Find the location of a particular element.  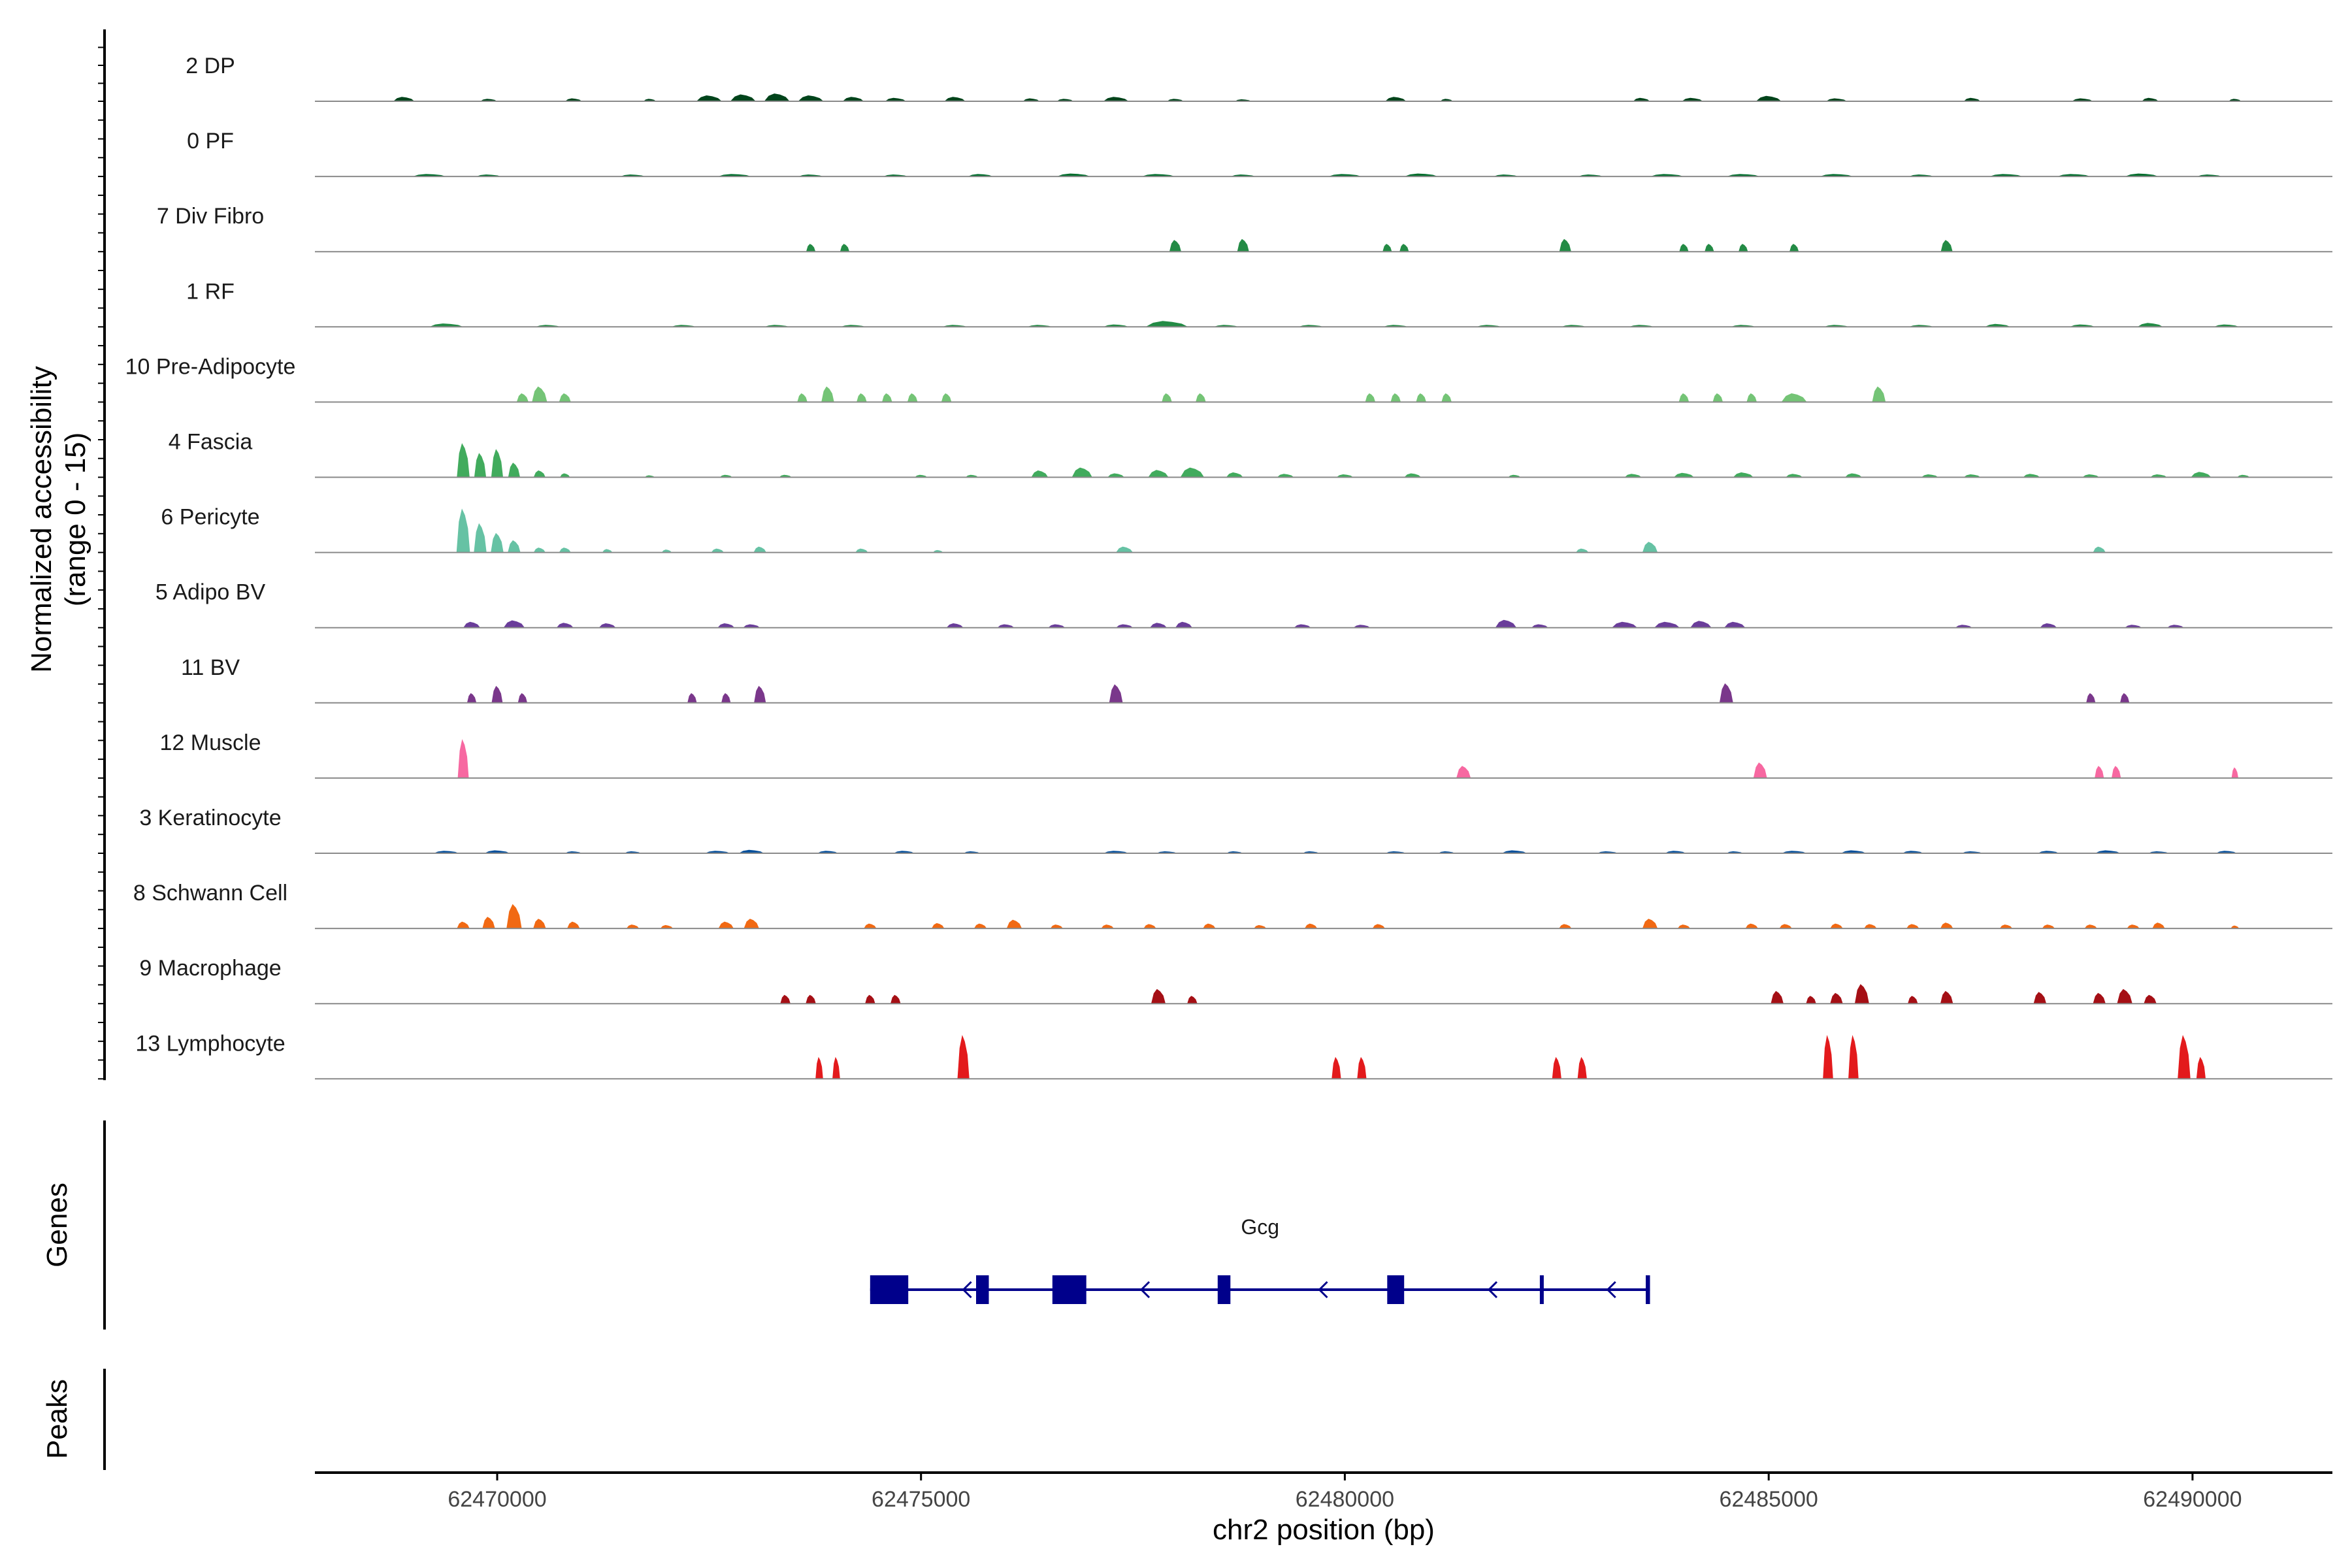

track-label: 6 Pericyte is located at coordinates (210, 517).